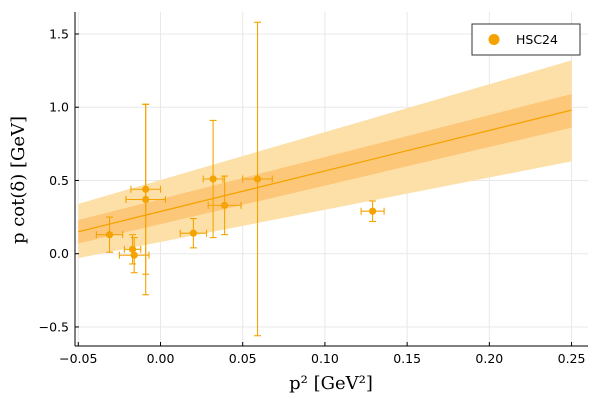  I want to click on y-tick-label: 0.5, so click(59, 180).